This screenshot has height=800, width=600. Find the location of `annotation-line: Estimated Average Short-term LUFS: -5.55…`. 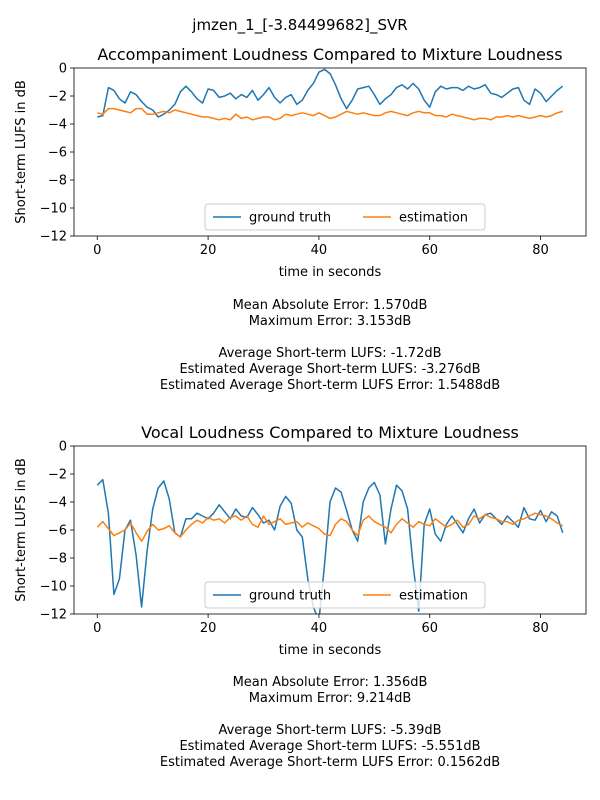

annotation-line: Estimated Average Short-term LUFS: -5.55… is located at coordinates (329, 746).